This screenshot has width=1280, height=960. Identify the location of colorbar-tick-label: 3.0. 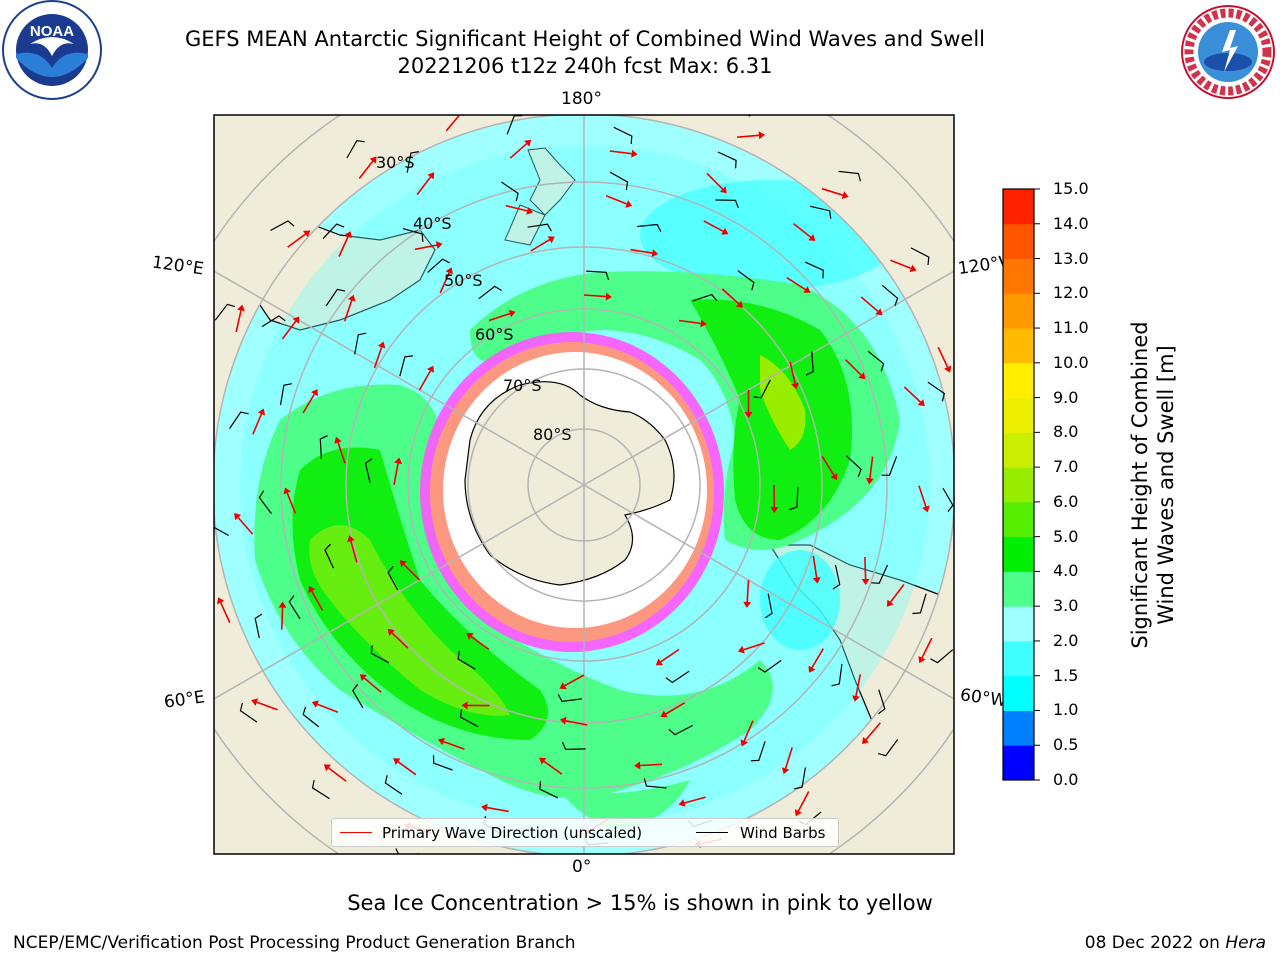
(1066, 606).